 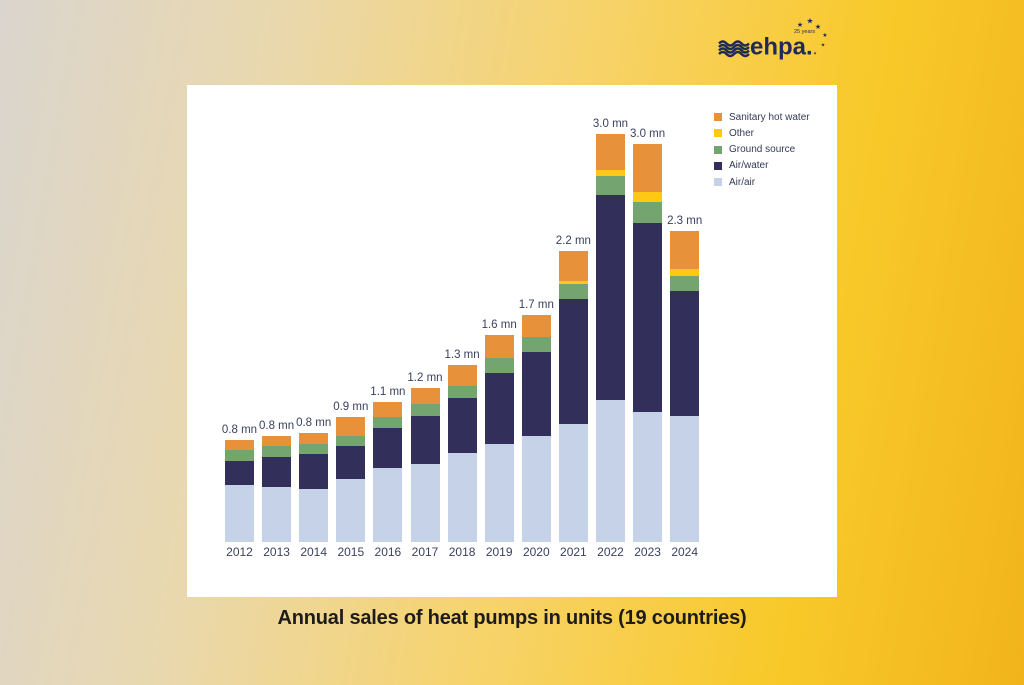 What do you see at coordinates (388, 422) in the screenshot?
I see `bar-segment-2016-ground-source` at bounding box center [388, 422].